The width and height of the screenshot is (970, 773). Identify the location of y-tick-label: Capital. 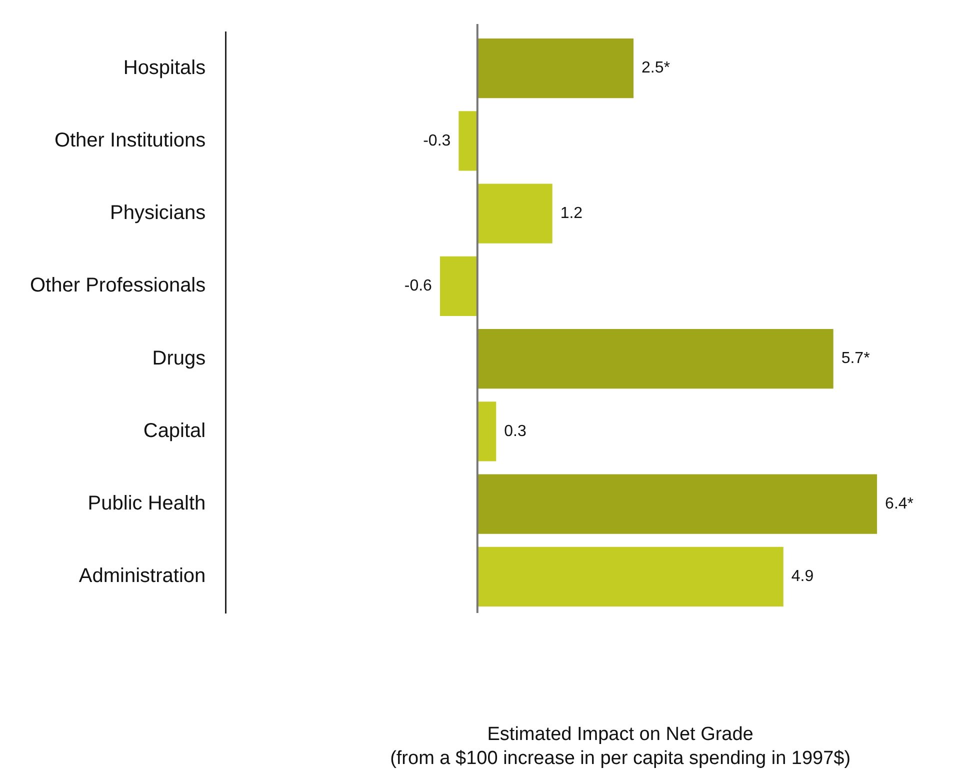
(174, 431).